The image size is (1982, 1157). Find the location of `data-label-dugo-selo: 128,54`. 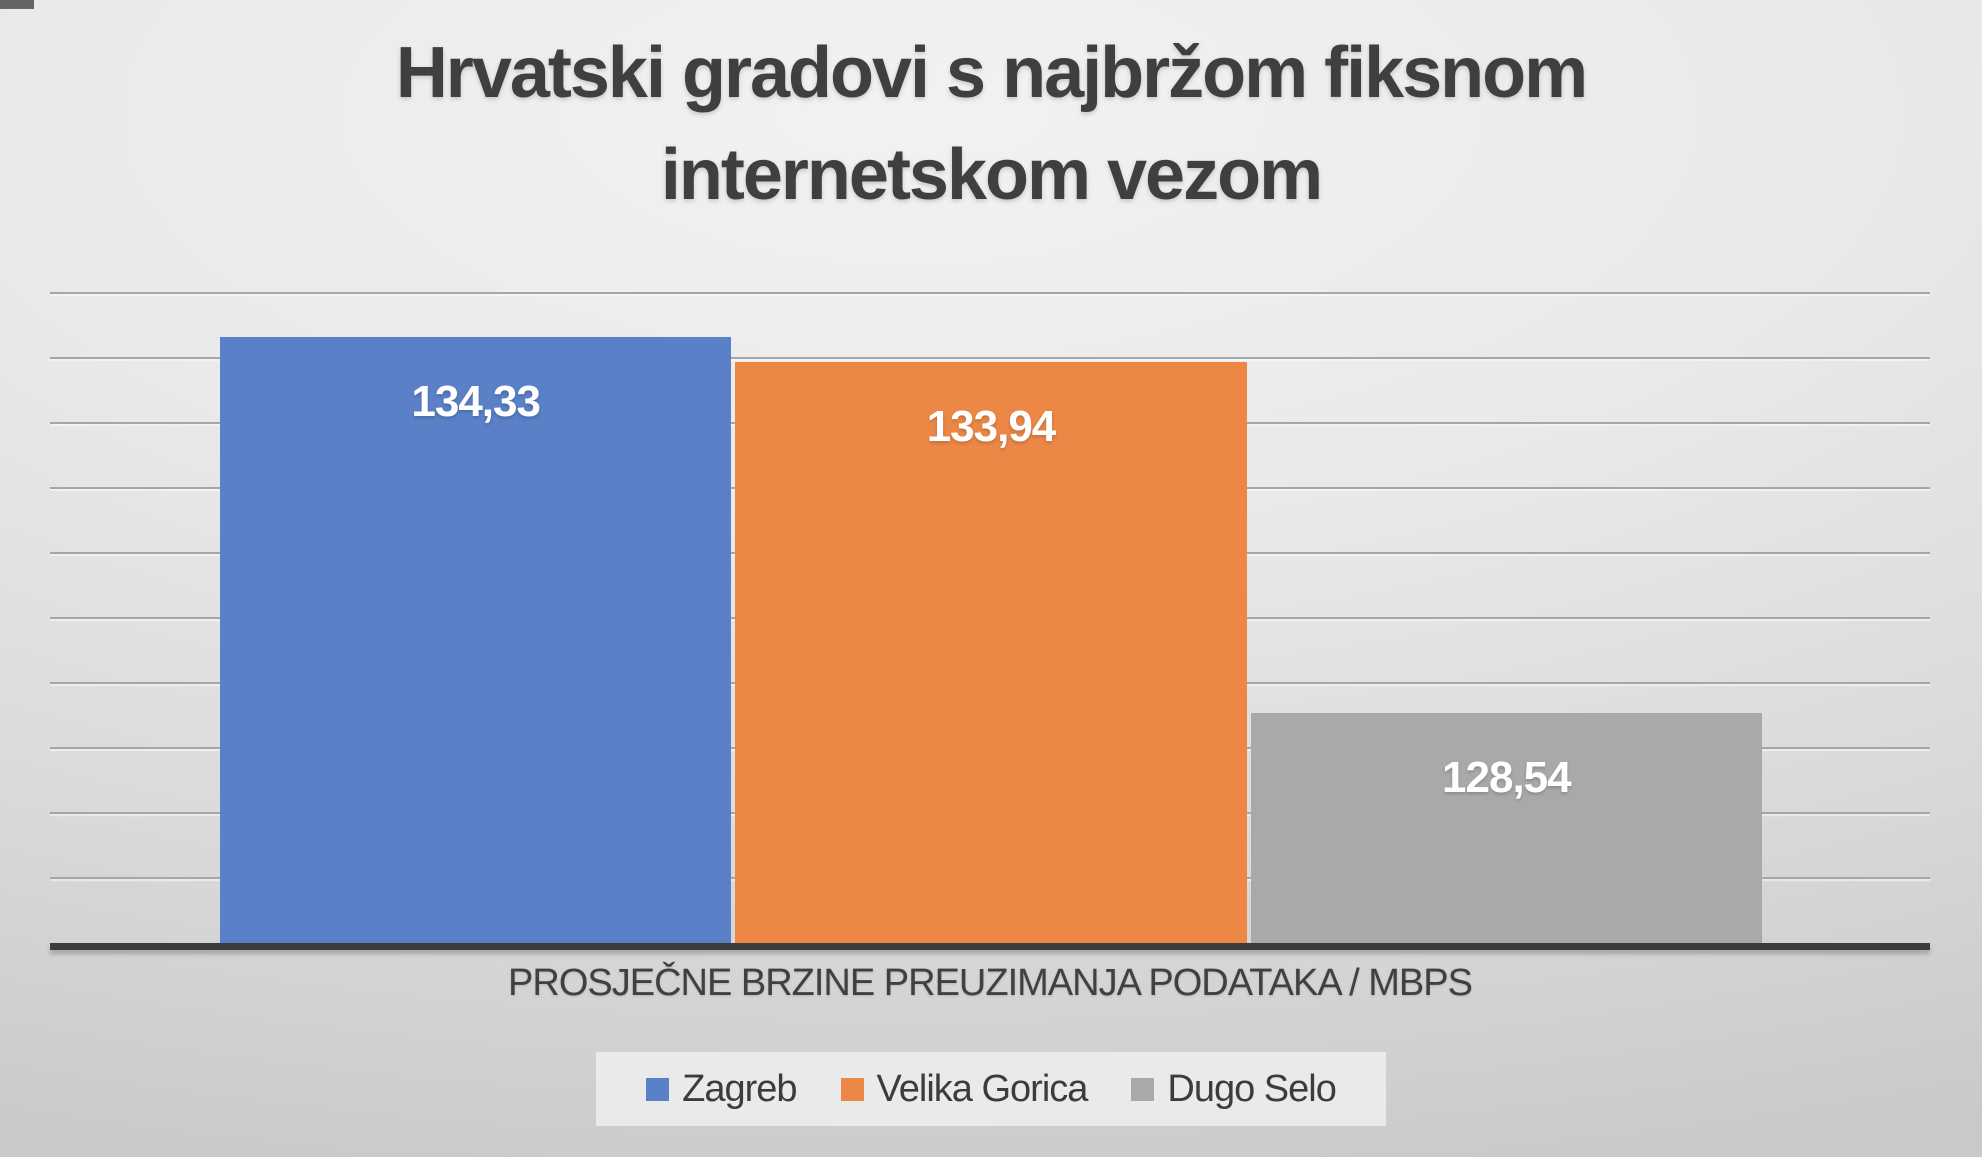

data-label-dugo-selo: 128,54 is located at coordinates (1507, 777).